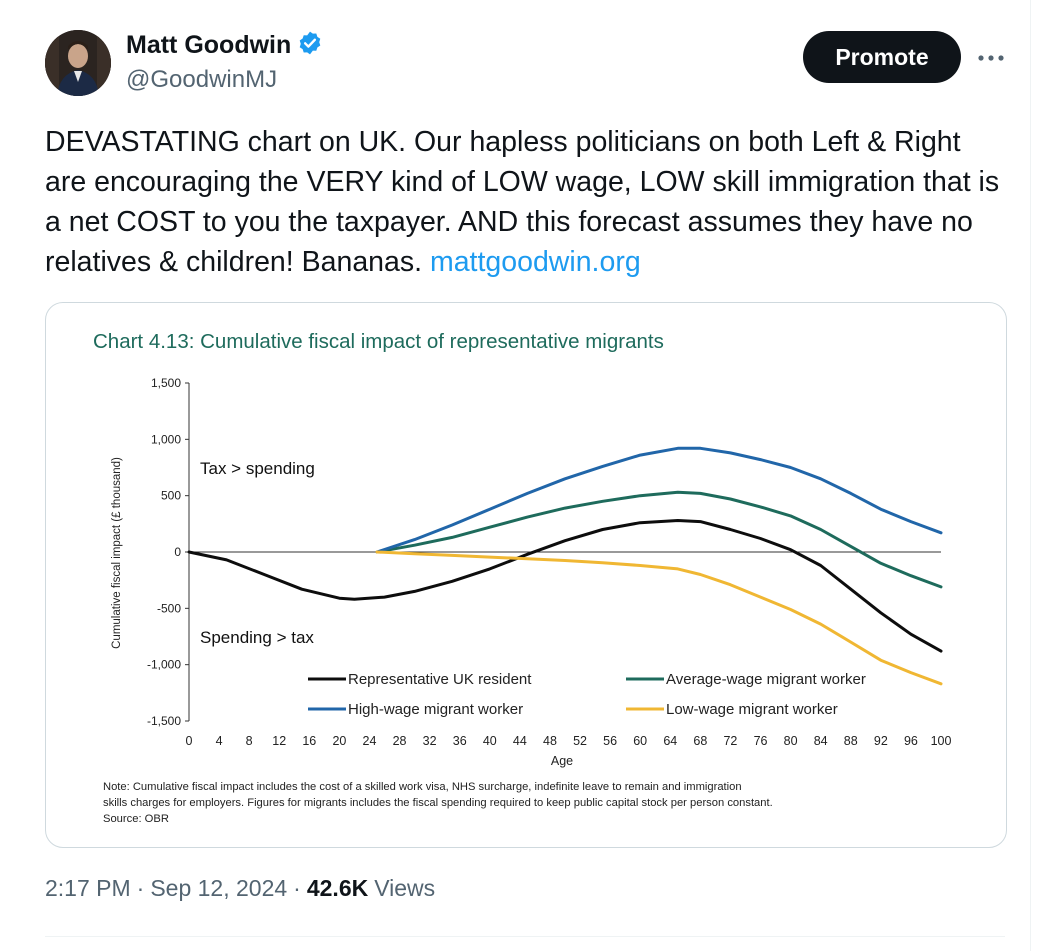  I want to click on x-tick-label: 76, so click(761, 741).